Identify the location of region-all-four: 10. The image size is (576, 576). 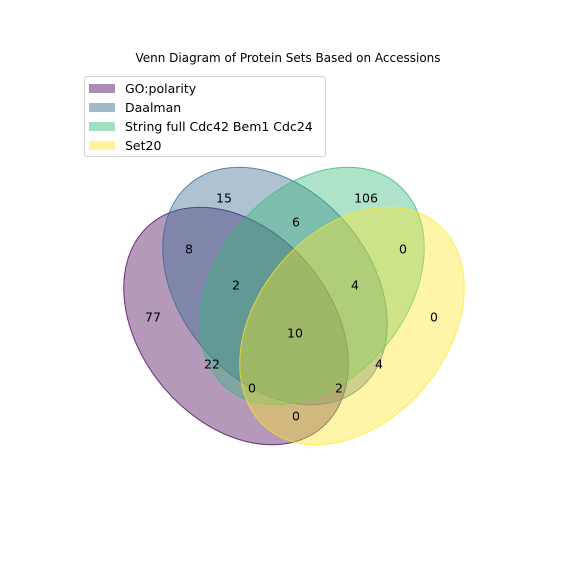
(295, 333).